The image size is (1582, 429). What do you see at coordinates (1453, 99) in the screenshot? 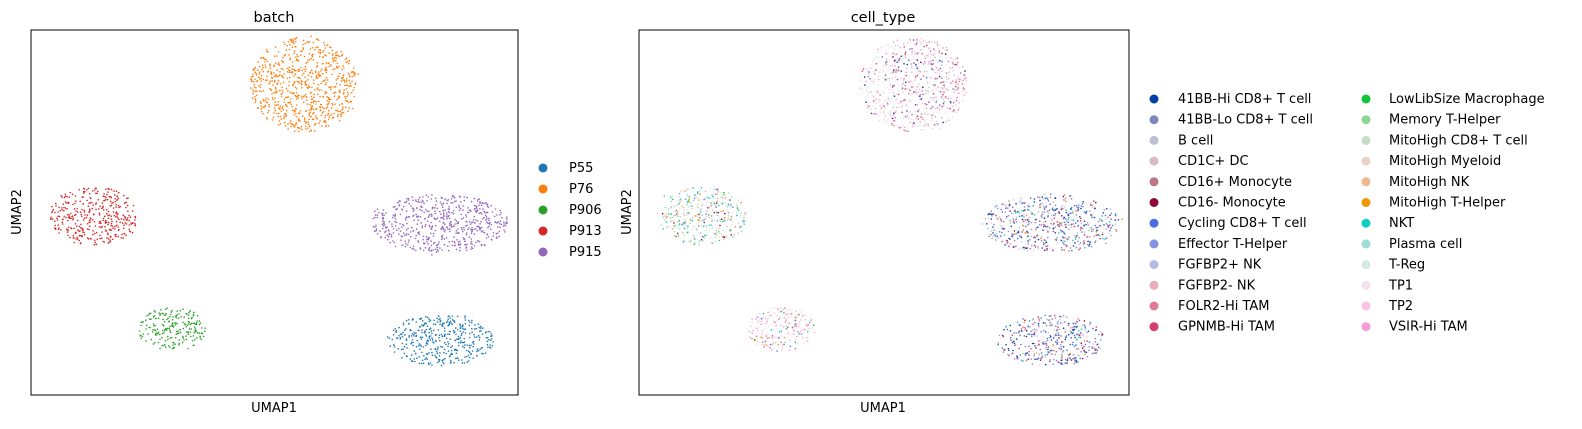
I see `legend-item: LowLibSize Macrophage` at bounding box center [1453, 99].